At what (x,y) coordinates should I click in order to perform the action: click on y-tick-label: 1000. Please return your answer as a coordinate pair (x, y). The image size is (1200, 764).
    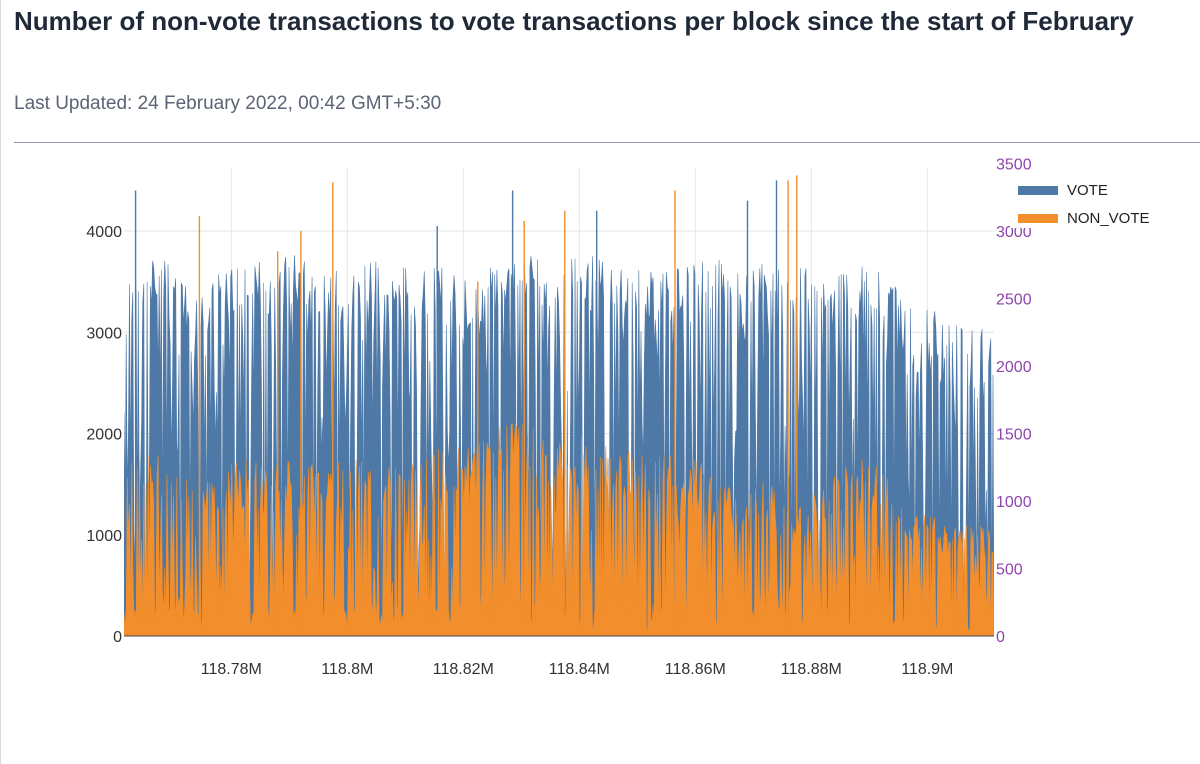
    Looking at the image, I should click on (104, 536).